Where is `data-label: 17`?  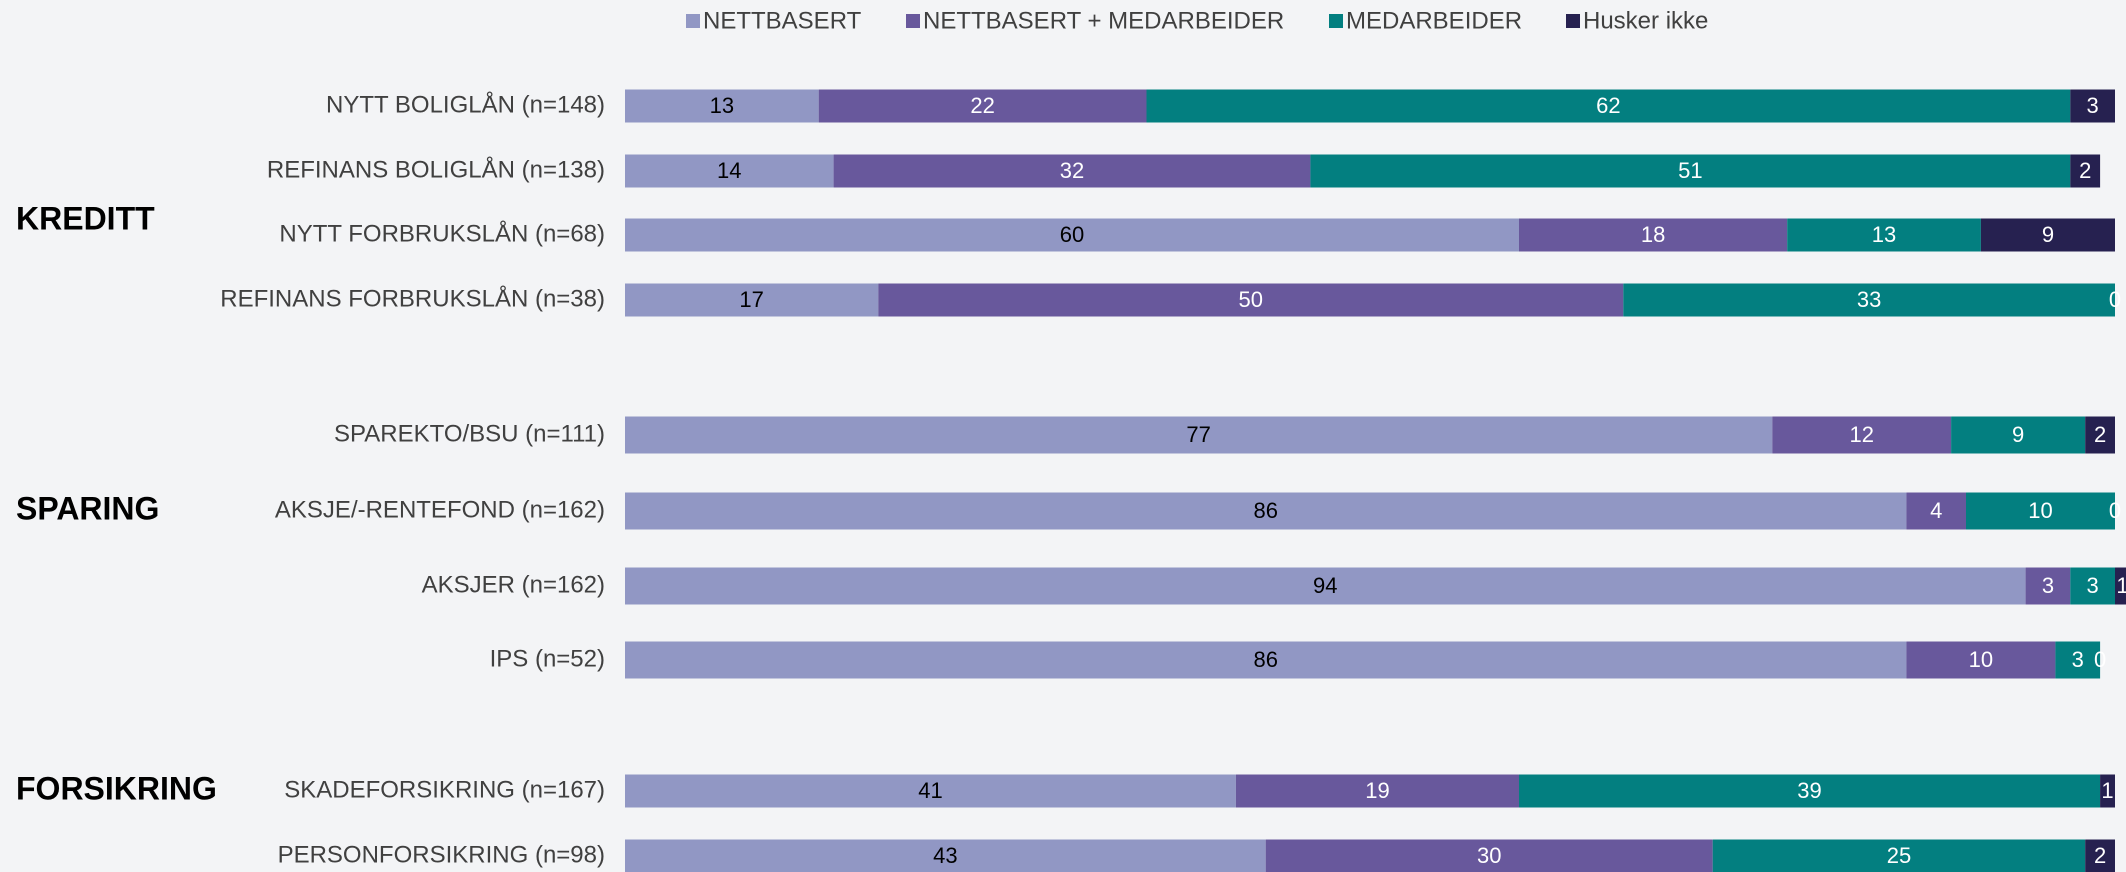
data-label: 17 is located at coordinates (751, 299).